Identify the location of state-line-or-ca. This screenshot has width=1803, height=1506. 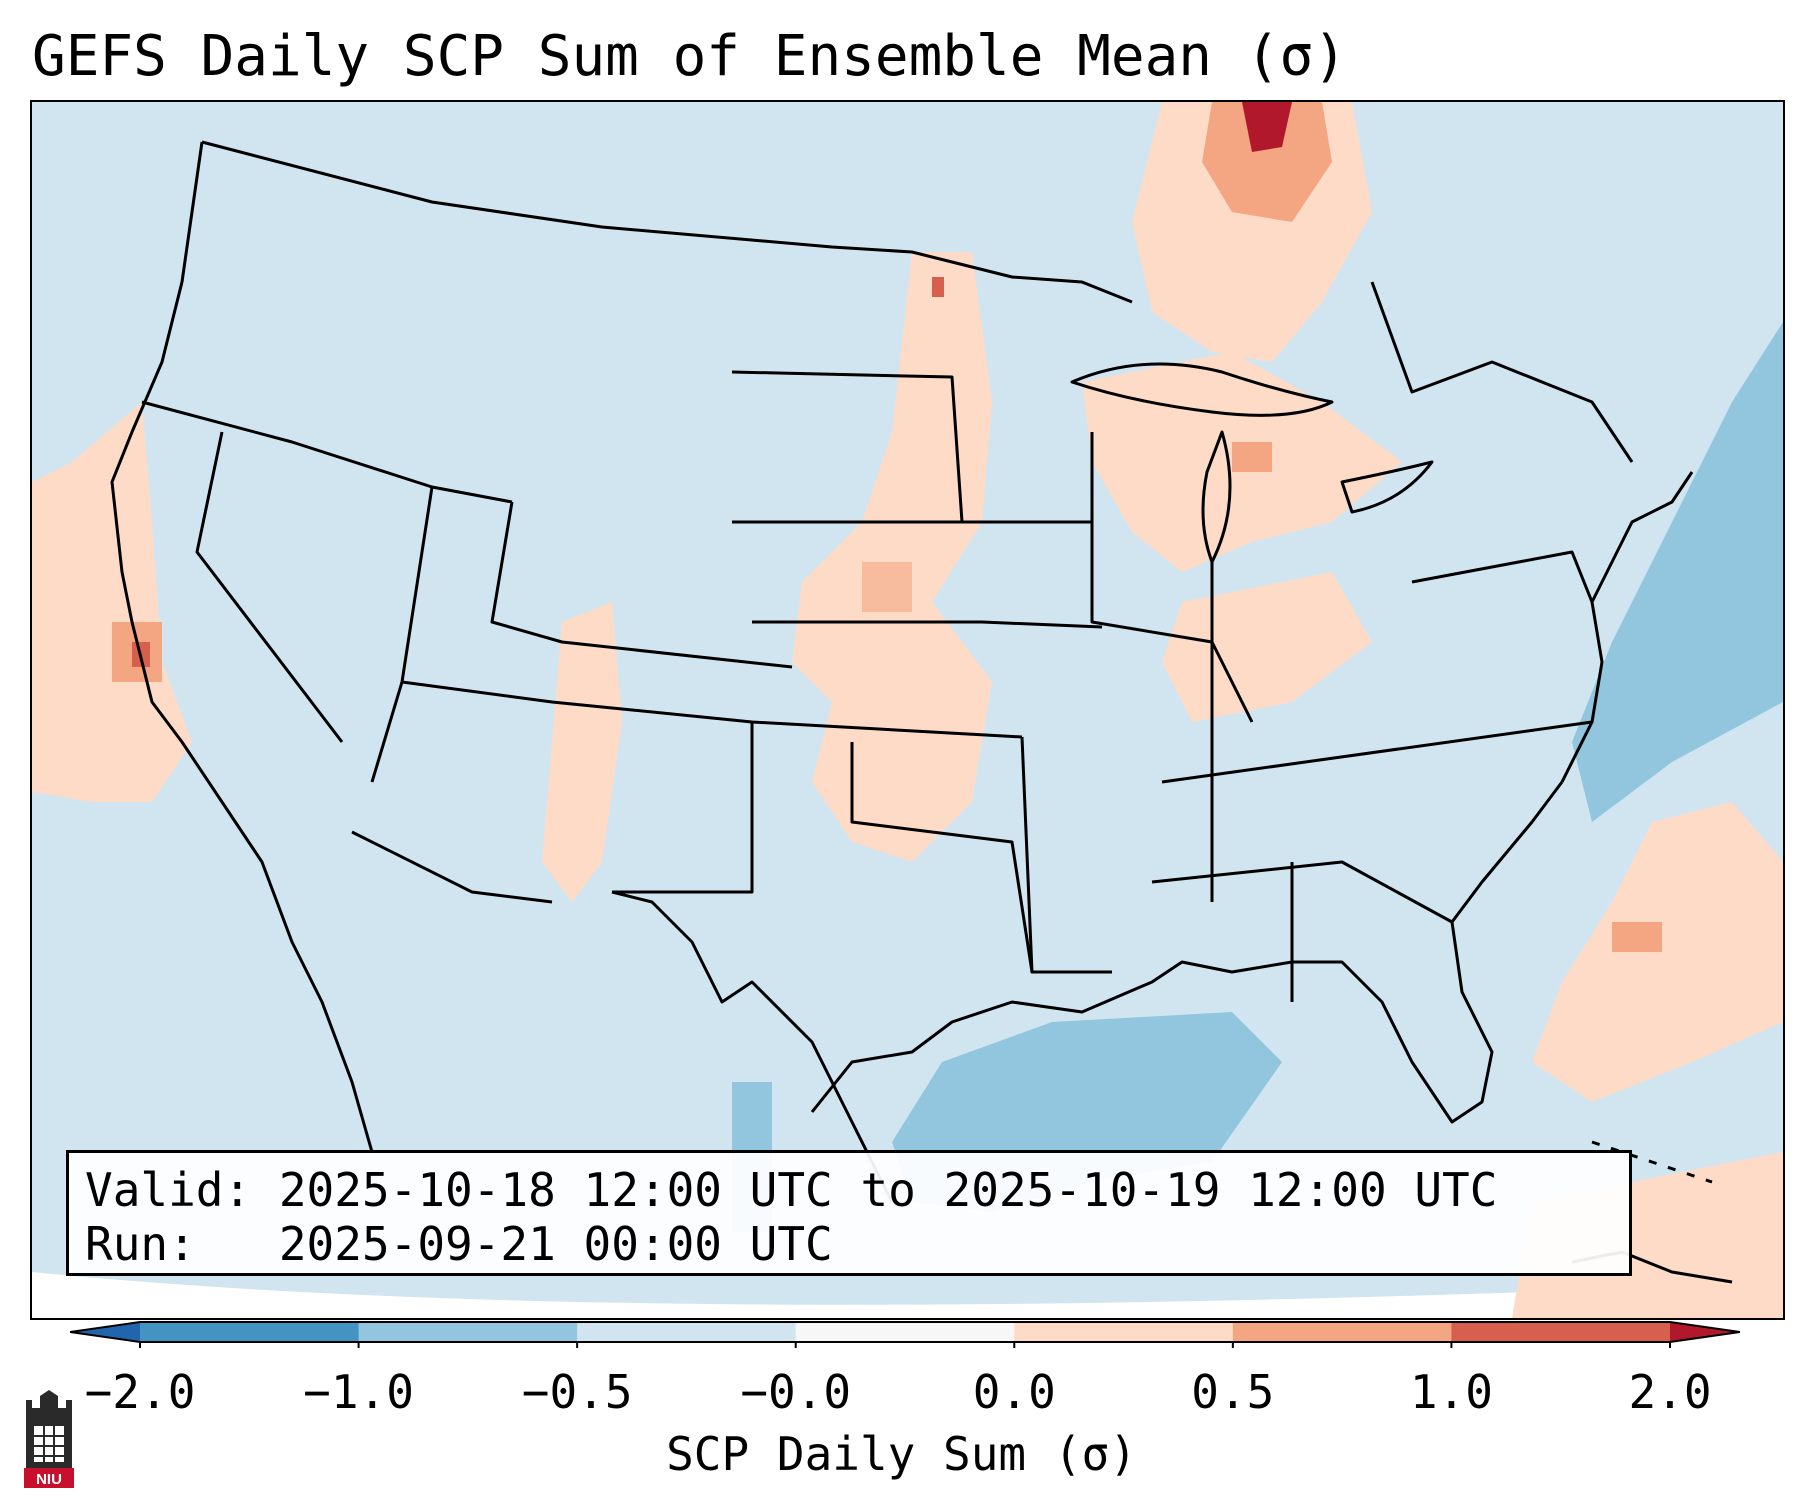
(327, 452).